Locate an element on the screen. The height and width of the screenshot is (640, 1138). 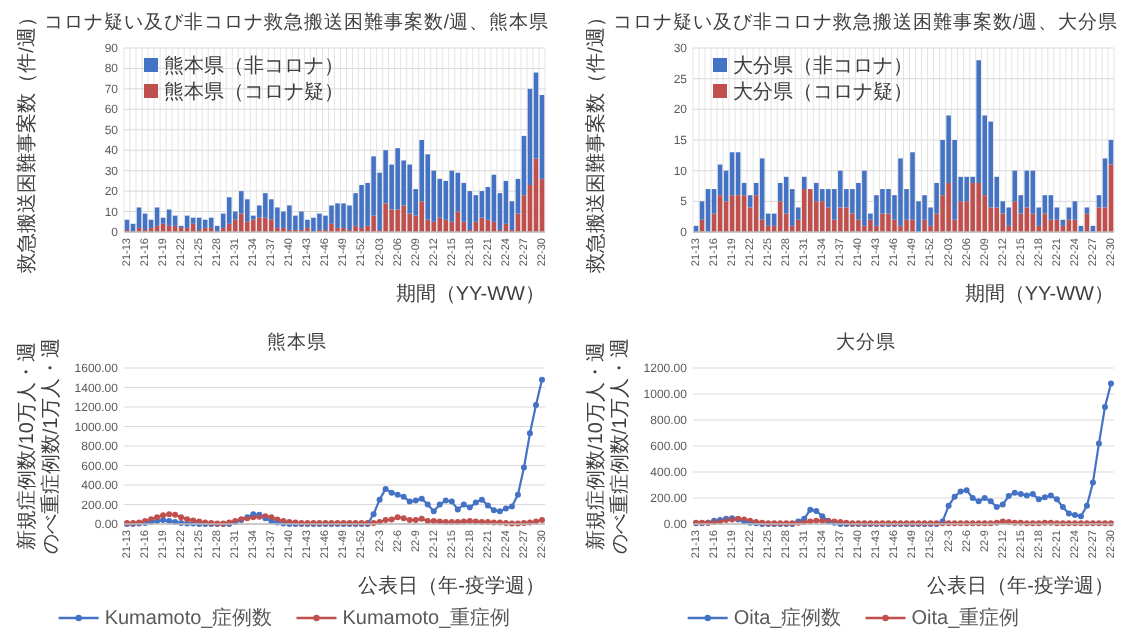
legend-label: 熊本県（非コロナ） is located at coordinates (254, 66).